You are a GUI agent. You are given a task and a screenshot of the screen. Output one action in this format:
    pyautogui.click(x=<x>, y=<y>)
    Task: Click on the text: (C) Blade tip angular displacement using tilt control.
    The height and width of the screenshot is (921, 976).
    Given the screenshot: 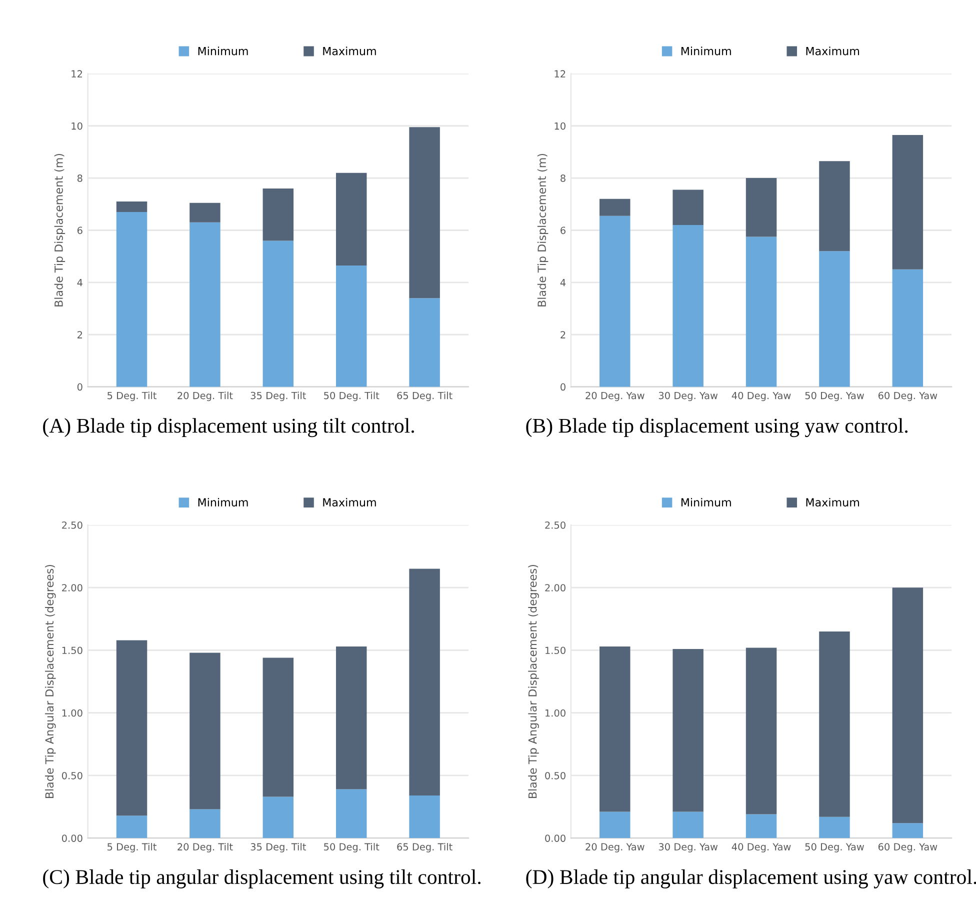 What is the action you would take?
    pyautogui.click(x=262, y=878)
    